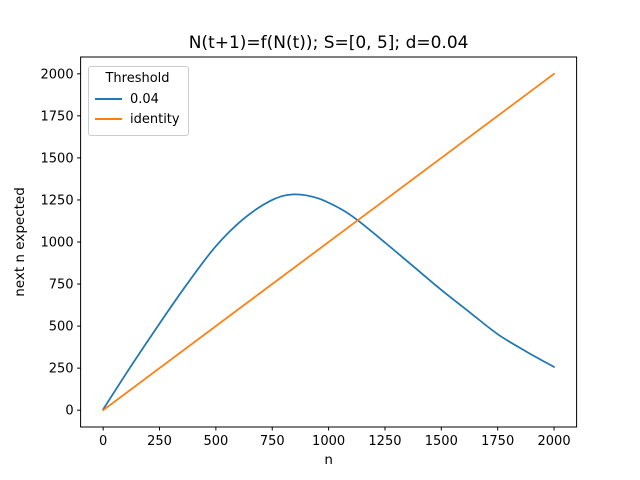 Image resolution: width=640 pixels, height=480 pixels. I want to click on x-tick-label: 750, so click(272, 441).